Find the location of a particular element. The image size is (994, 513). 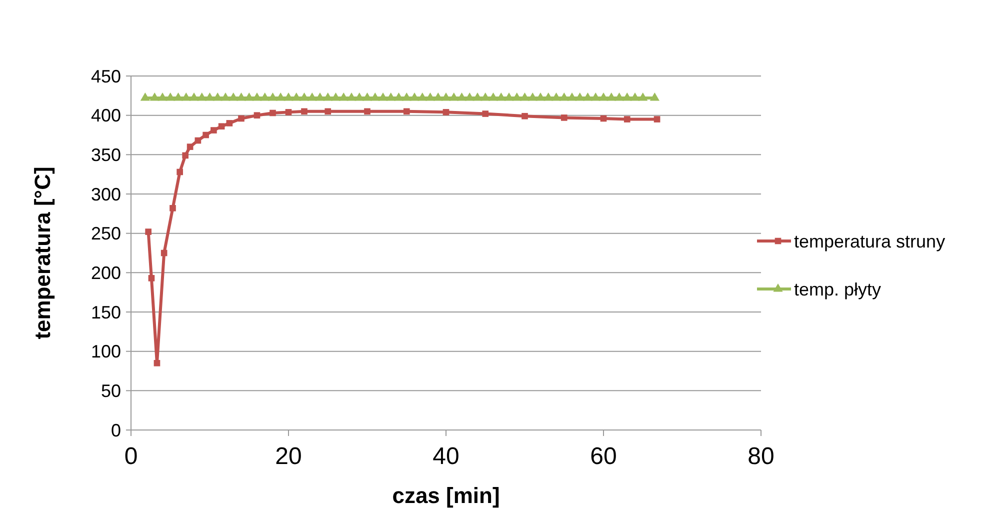

x-tick-label: 0 is located at coordinates (131, 456).